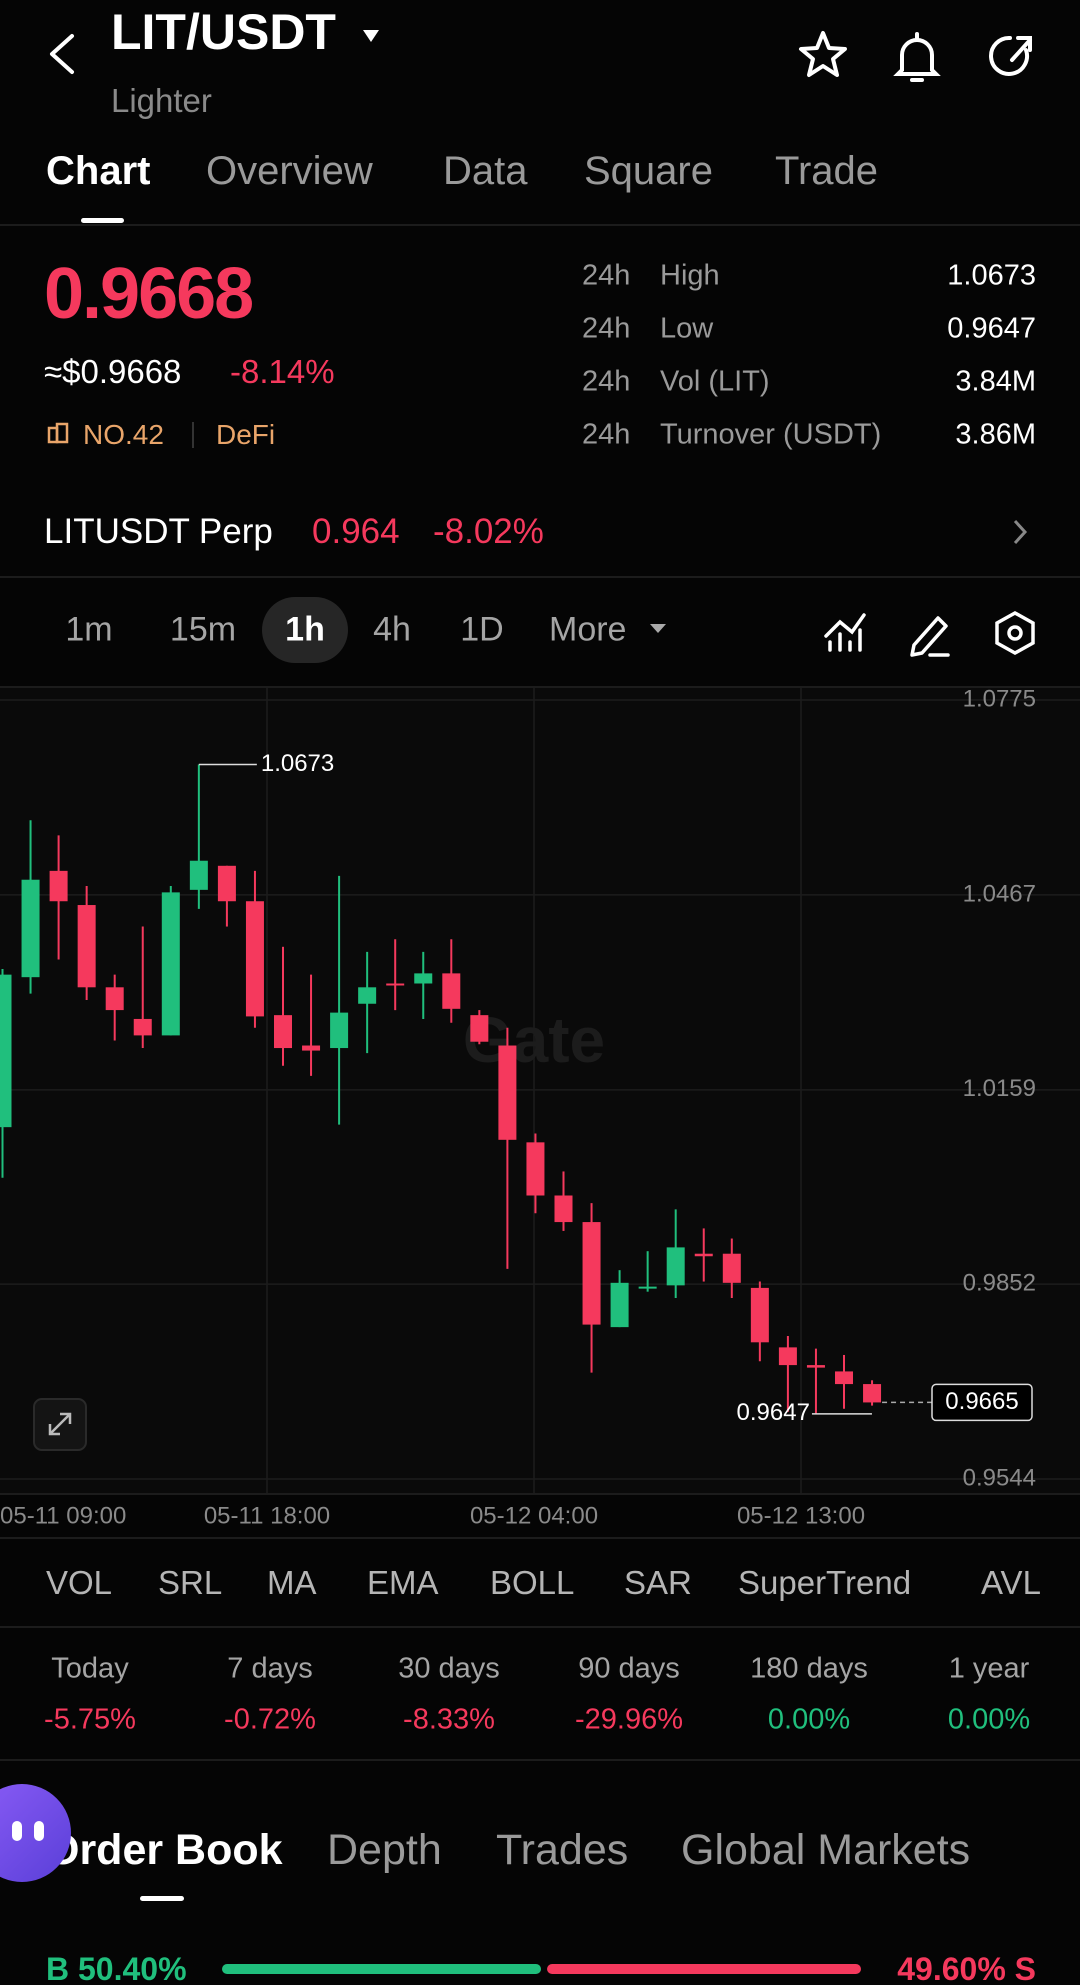  I want to click on performance-period: 30 days, so click(449, 1668).